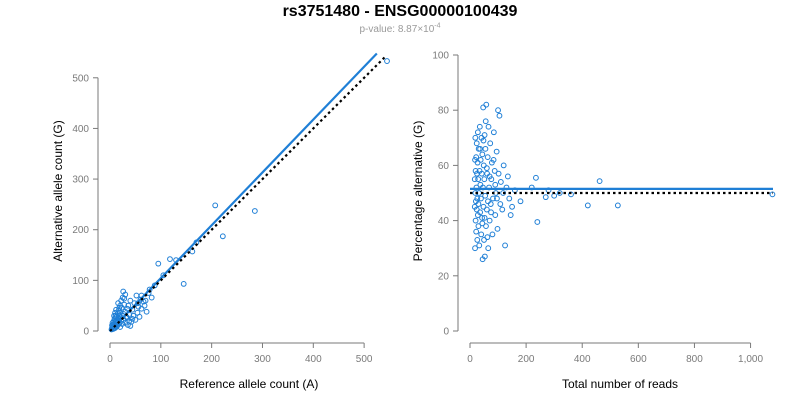 Image resolution: width=800 pixels, height=400 pixels. What do you see at coordinates (444, 276) in the screenshot?
I see `right-y-tick-label: 20` at bounding box center [444, 276].